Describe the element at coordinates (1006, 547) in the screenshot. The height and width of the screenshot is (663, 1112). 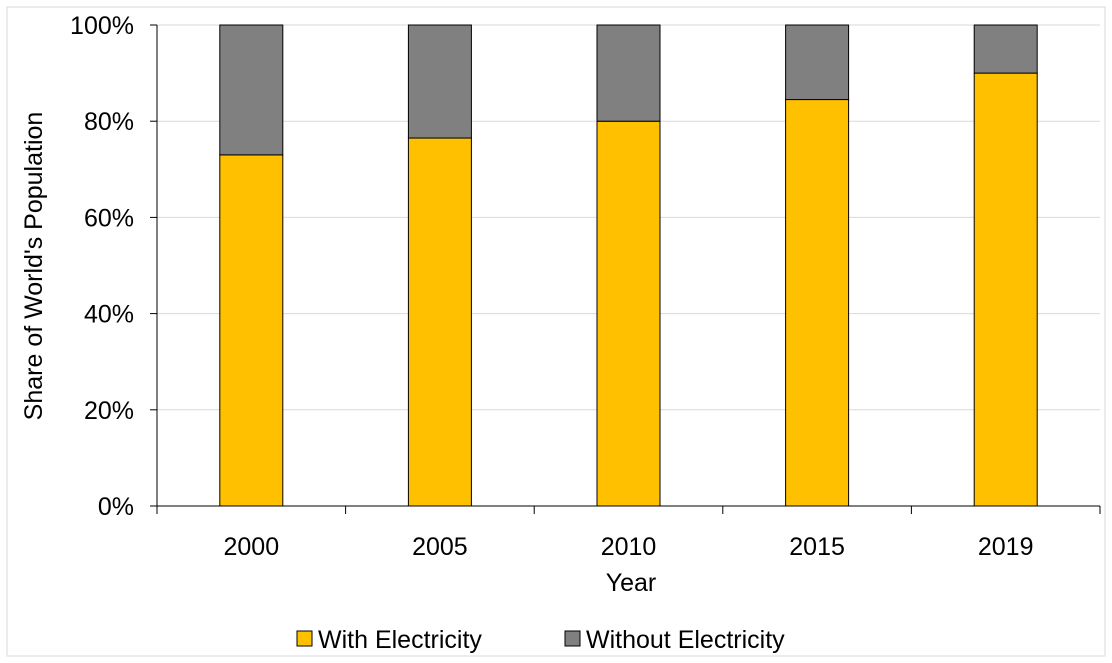
I see `x-tick-label: 2019` at that location.